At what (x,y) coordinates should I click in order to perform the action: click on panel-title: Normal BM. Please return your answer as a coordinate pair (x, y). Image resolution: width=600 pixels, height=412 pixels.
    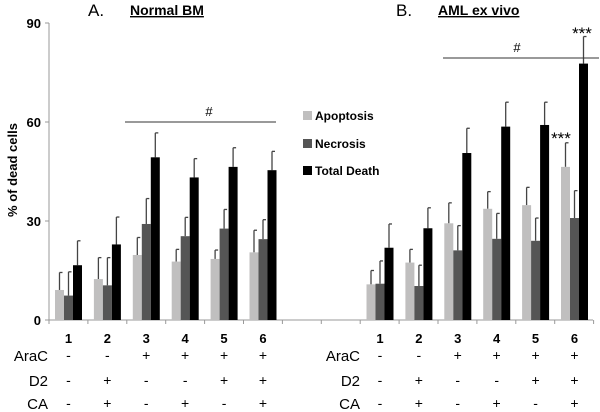
    Looking at the image, I should click on (167, 10).